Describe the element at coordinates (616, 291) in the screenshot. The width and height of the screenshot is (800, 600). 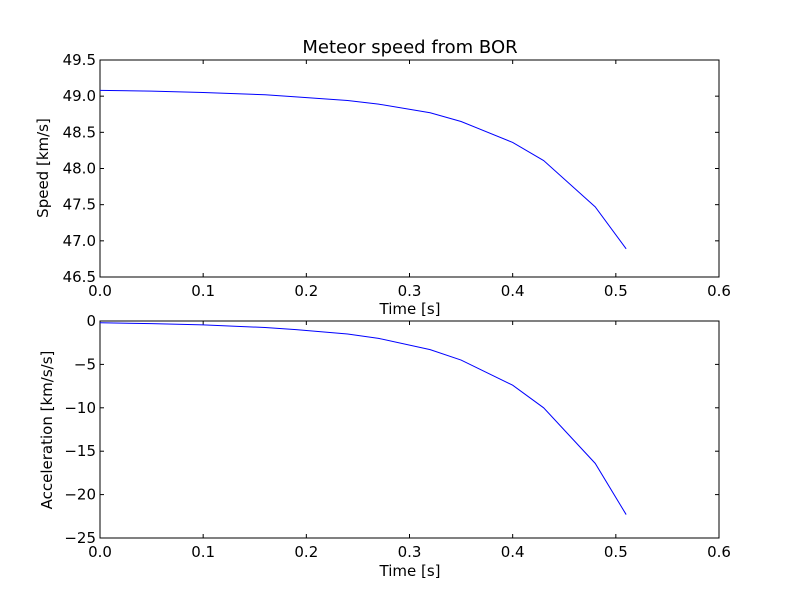
I see `speed-x-tick-label: 0.5` at that location.